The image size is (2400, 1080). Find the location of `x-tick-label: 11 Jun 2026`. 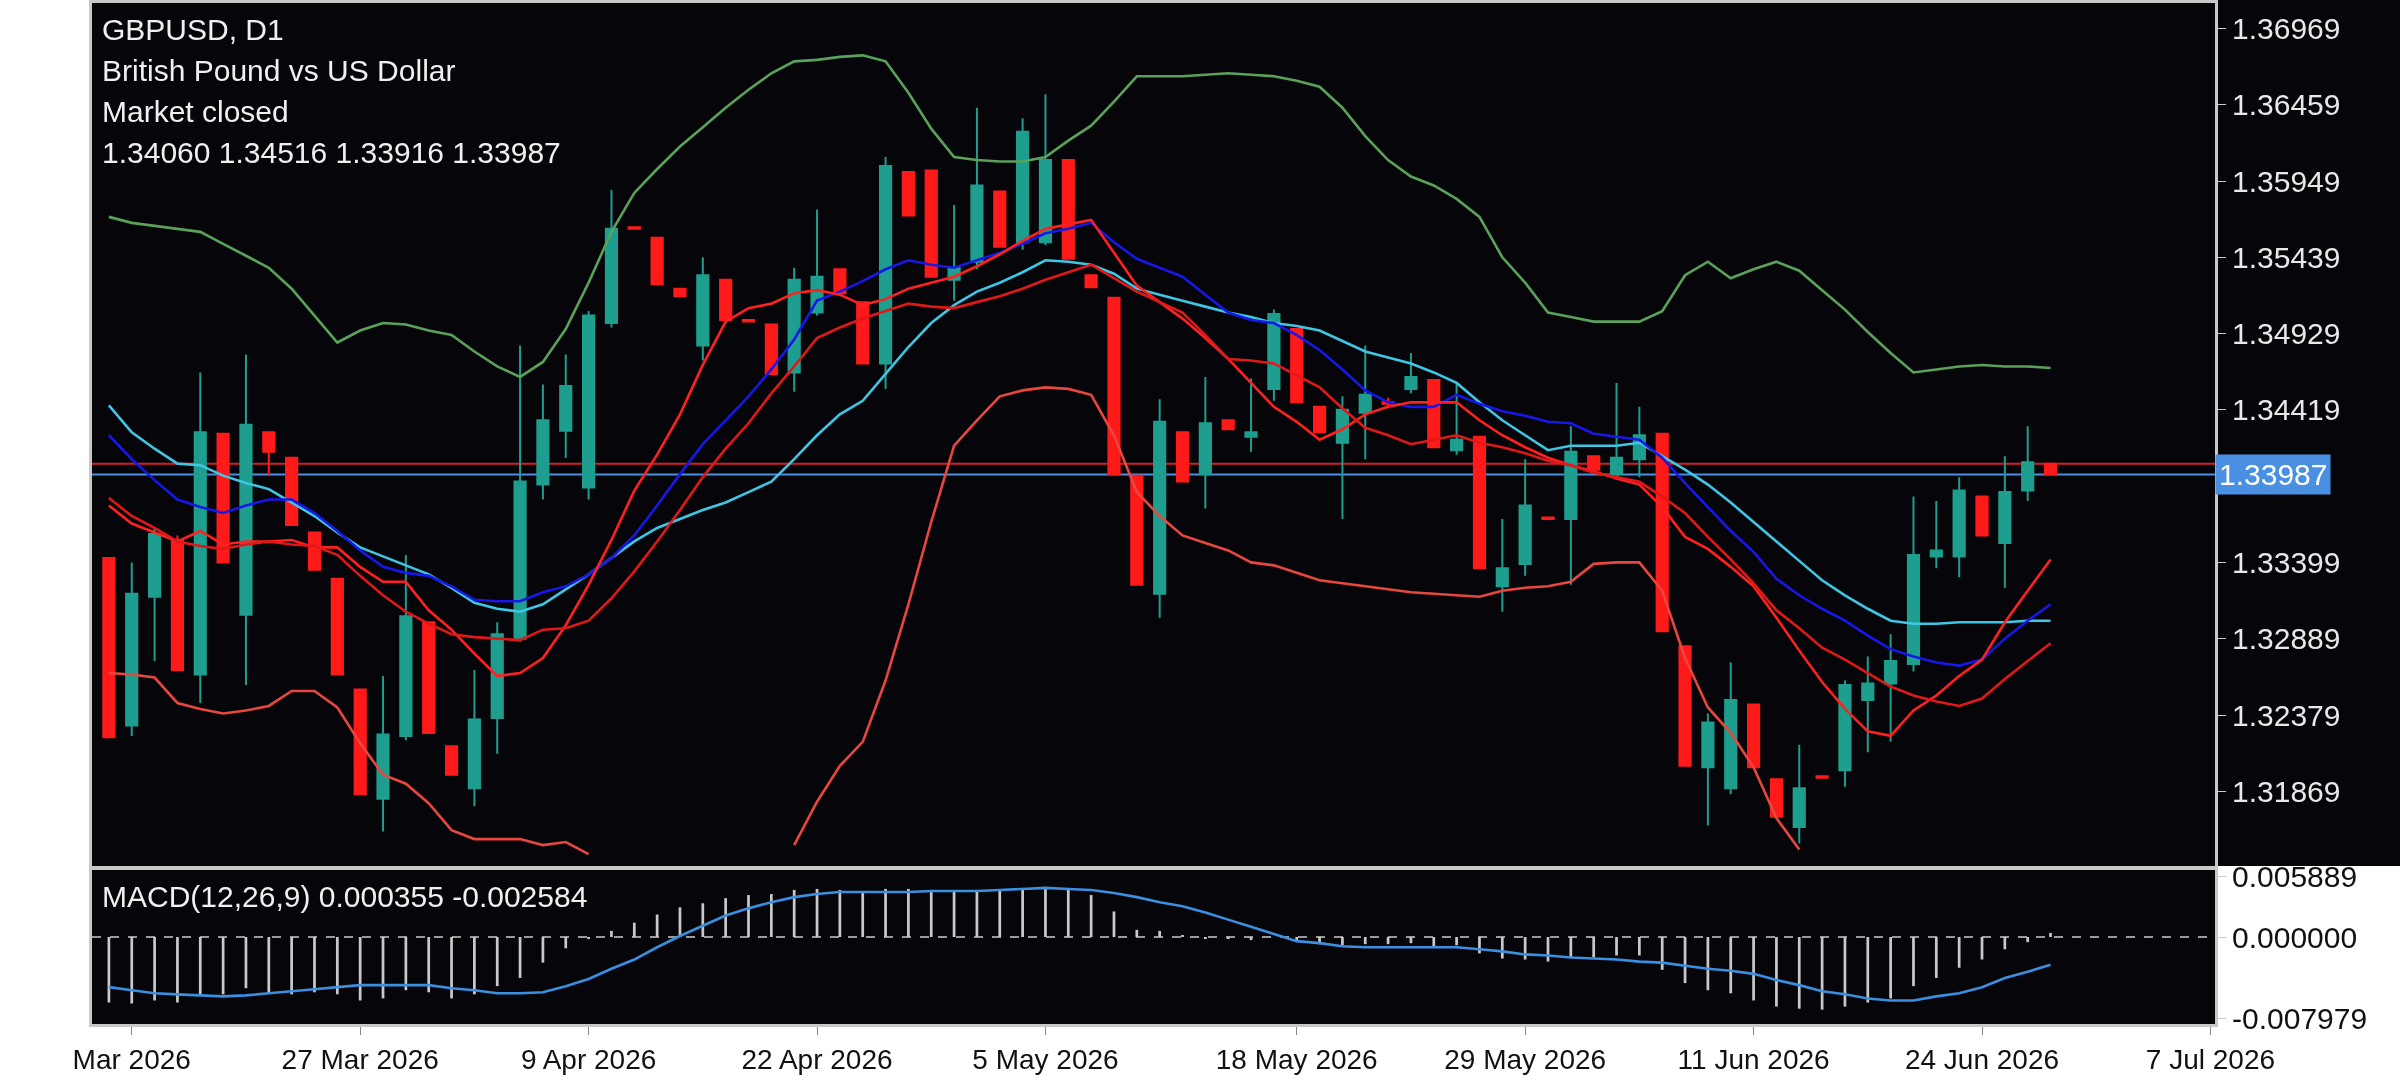

x-tick-label: 11 Jun 2026 is located at coordinates (1753, 1059).